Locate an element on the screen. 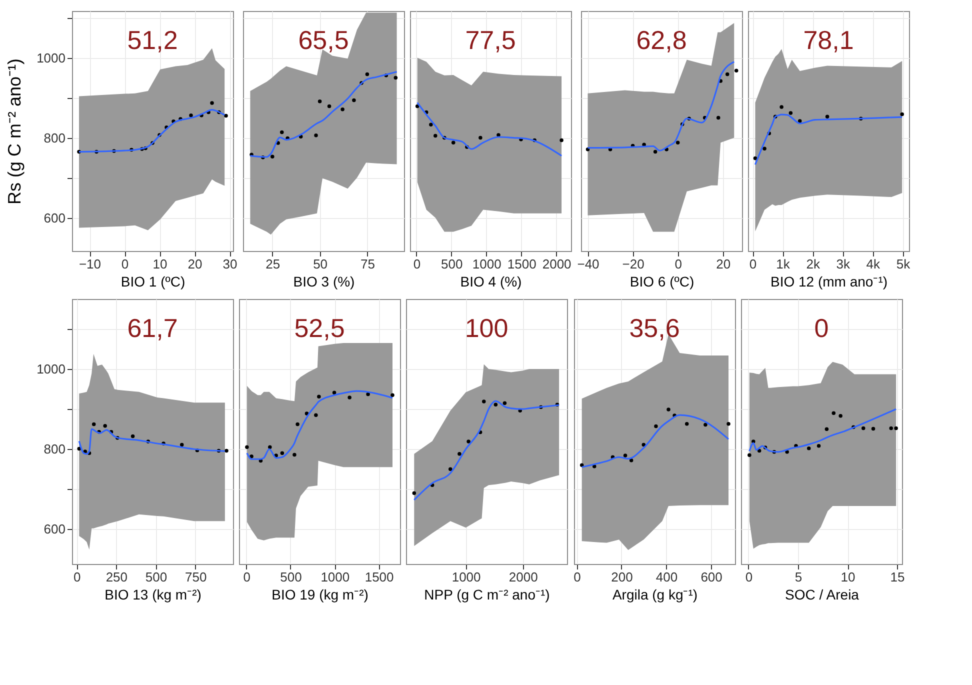 The height and width of the screenshot is (685, 972). x-tick-label: 1k is located at coordinates (783, 264).